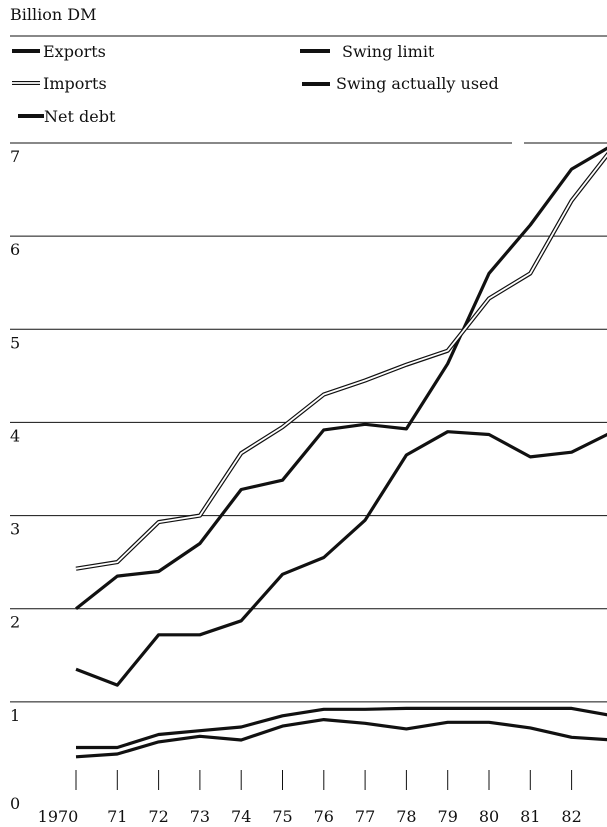 The height and width of the screenshot is (827, 607). What do you see at coordinates (489, 816) in the screenshot?
I see `x-tick-label: 80` at bounding box center [489, 816].